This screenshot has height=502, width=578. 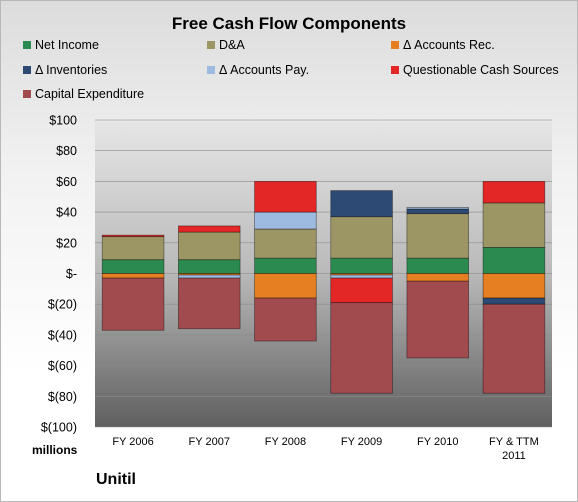 What do you see at coordinates (66, 213) in the screenshot?
I see `y-tick-label: $40` at bounding box center [66, 213].